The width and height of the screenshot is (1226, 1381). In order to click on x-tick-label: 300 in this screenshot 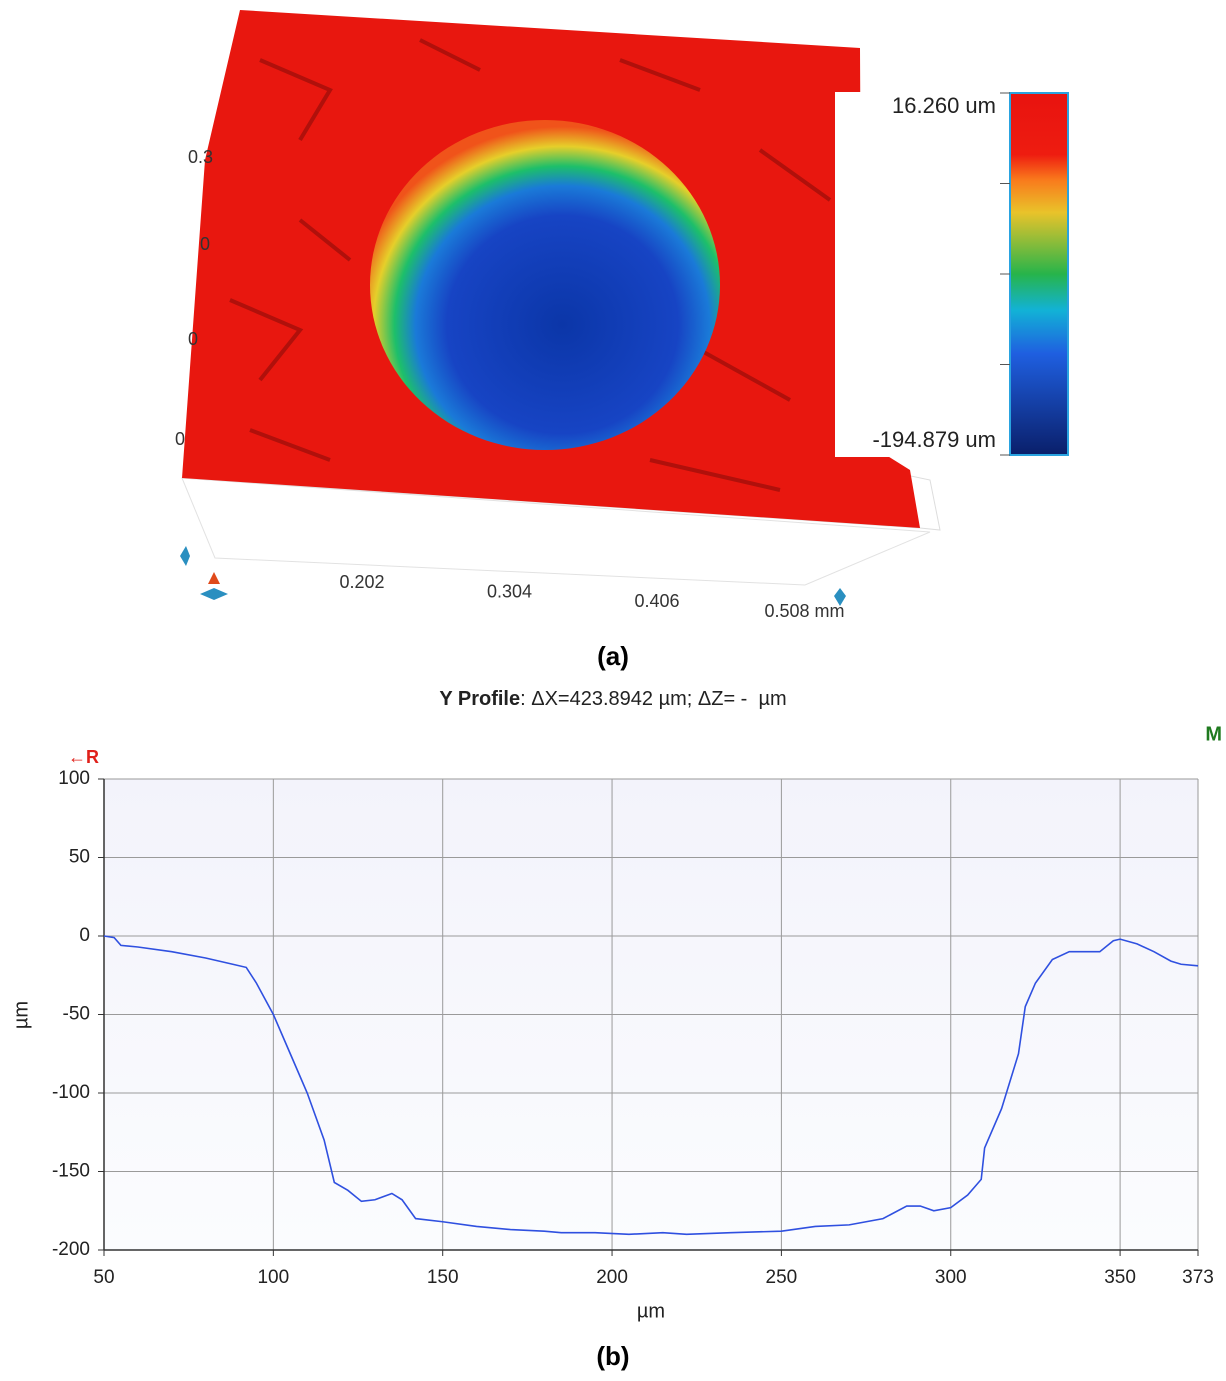, I will do `click(951, 1277)`.